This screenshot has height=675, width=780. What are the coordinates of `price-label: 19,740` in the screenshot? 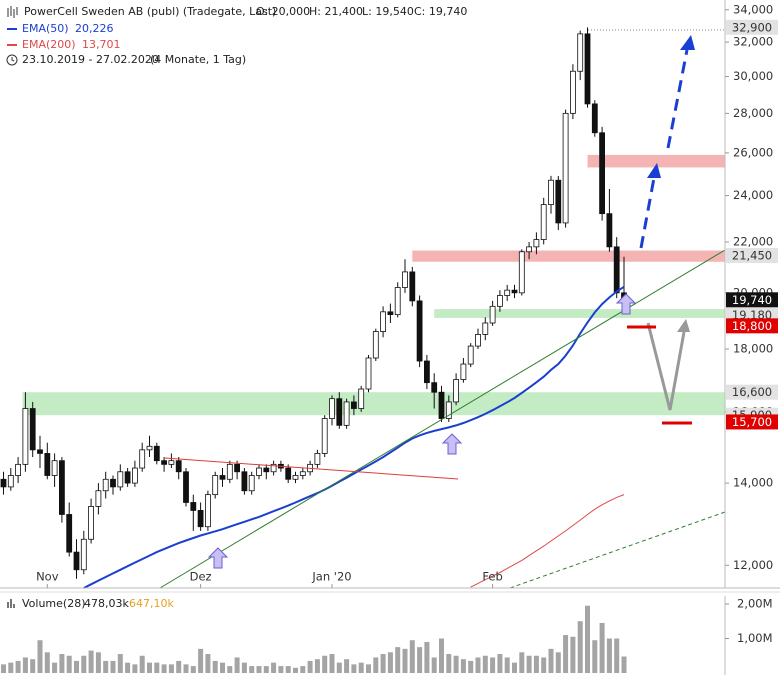 It's located at (752, 300).